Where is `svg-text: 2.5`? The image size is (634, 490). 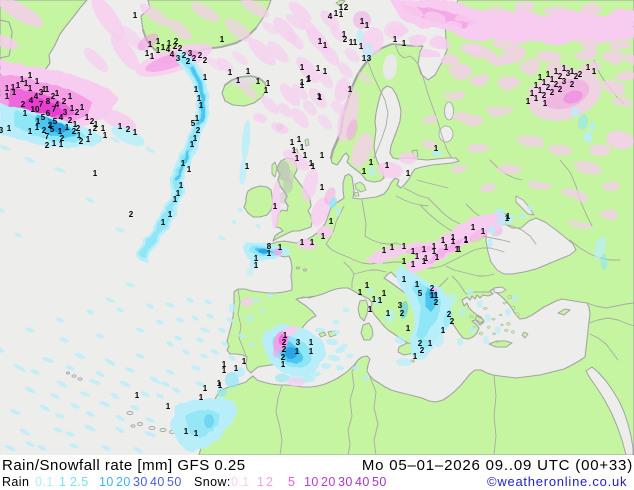
svg-text: 2.5 is located at coordinates (79, 482).